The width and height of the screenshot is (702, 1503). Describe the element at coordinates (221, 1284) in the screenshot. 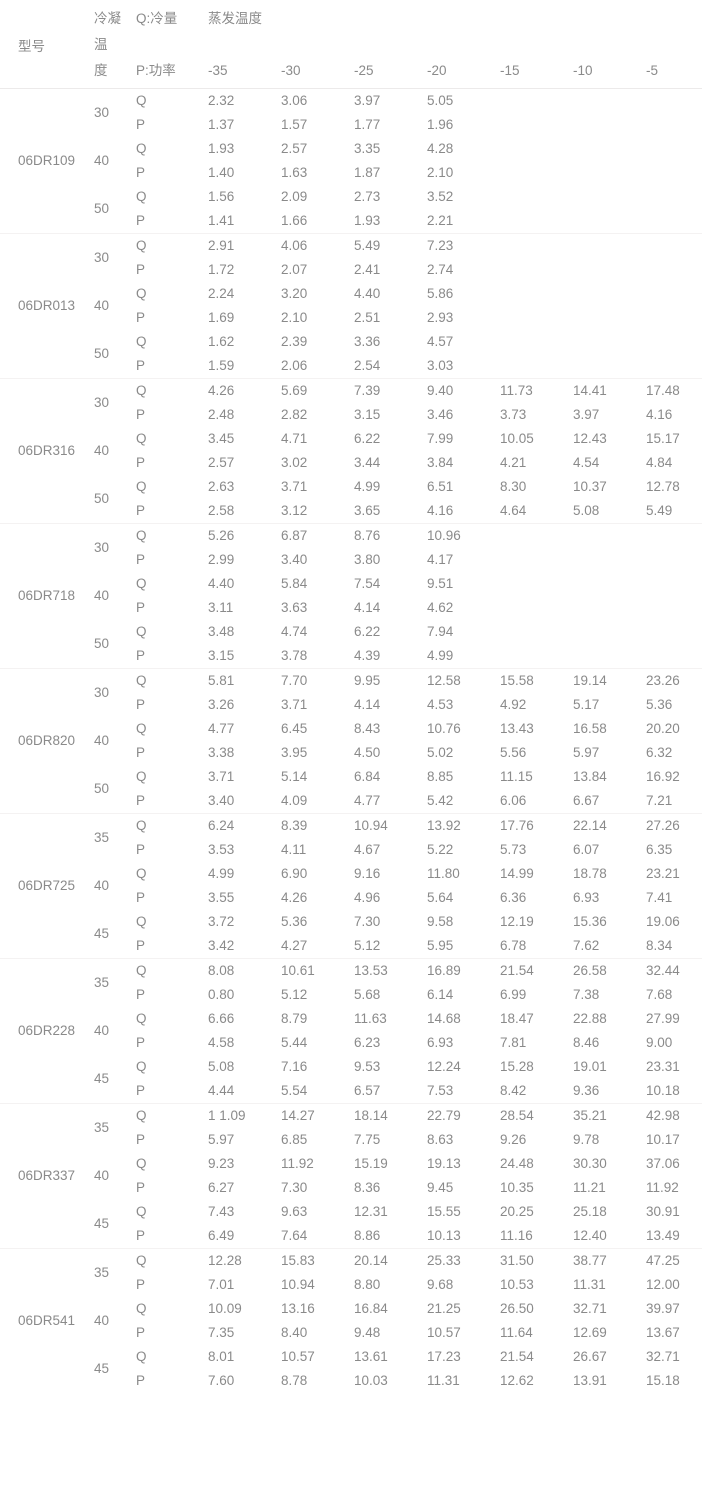

I see `data-value-cell: 7.01` at that location.